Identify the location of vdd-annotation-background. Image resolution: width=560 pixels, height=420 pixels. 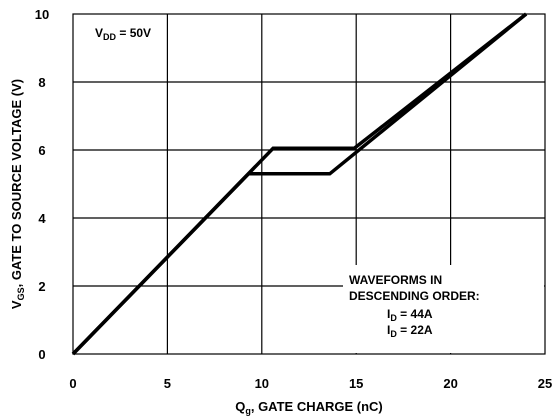
(126, 32).